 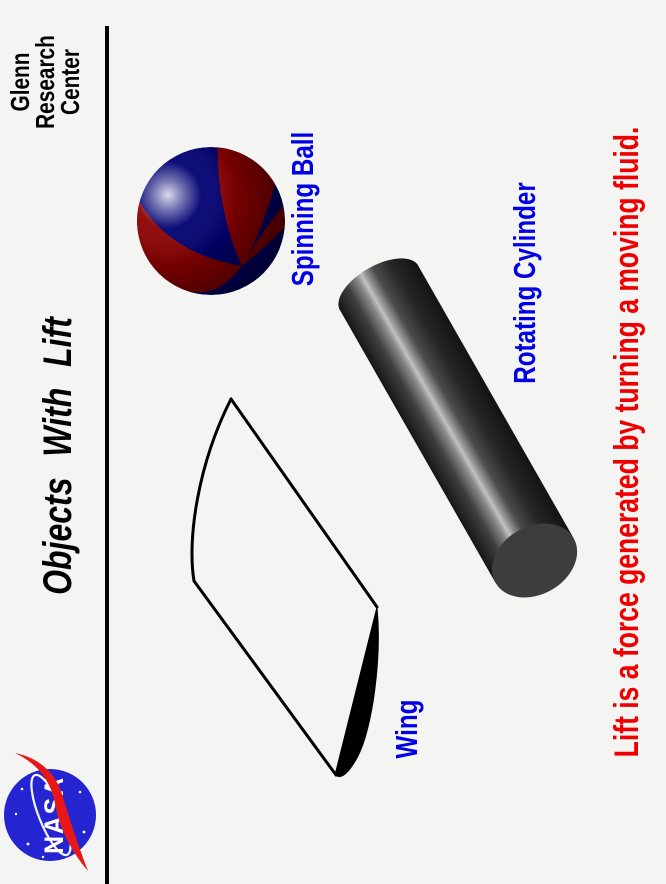 I want to click on header-rule, so click(x=107, y=455).